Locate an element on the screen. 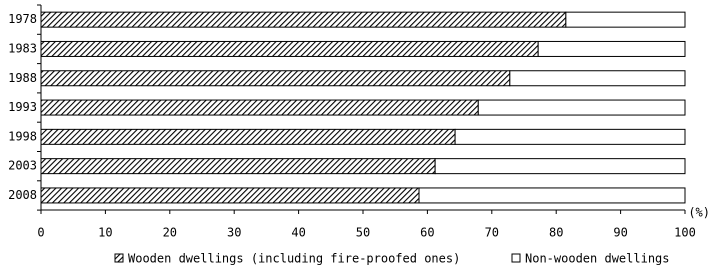 The width and height of the screenshot is (712, 279). y-tick-label: 1993 is located at coordinates (22, 107).